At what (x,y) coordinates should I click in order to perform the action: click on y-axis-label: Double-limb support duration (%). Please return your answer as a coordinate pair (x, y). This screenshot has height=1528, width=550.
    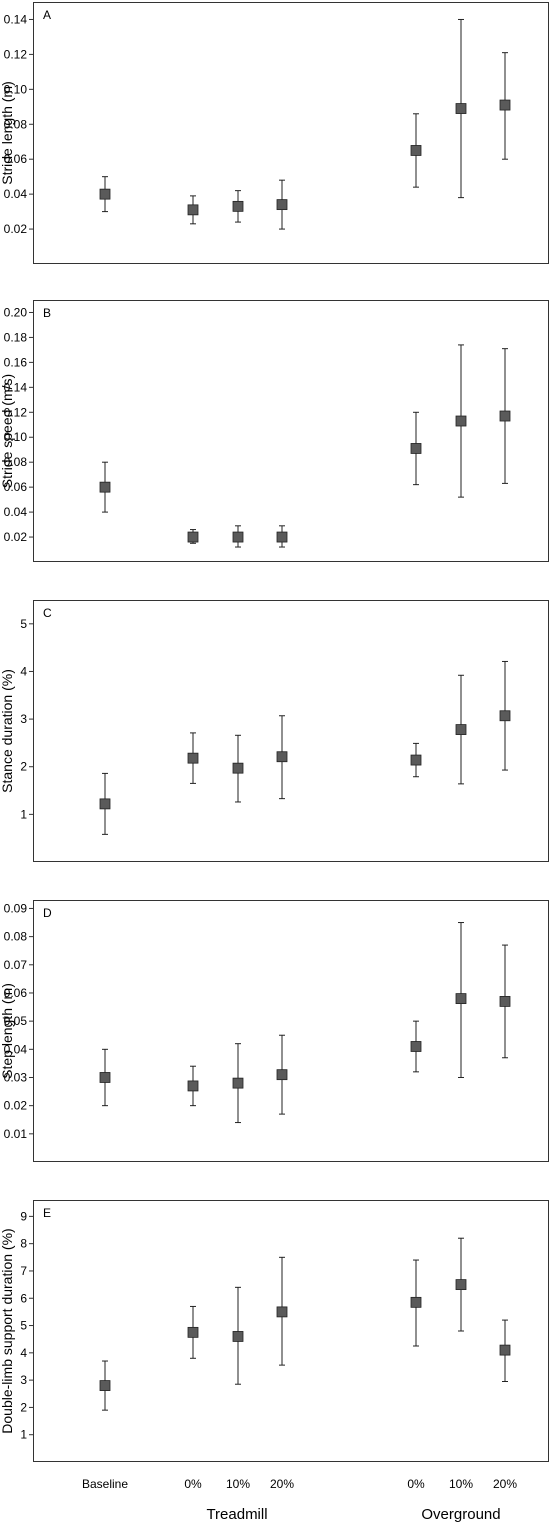
    Looking at the image, I should click on (7, 1330).